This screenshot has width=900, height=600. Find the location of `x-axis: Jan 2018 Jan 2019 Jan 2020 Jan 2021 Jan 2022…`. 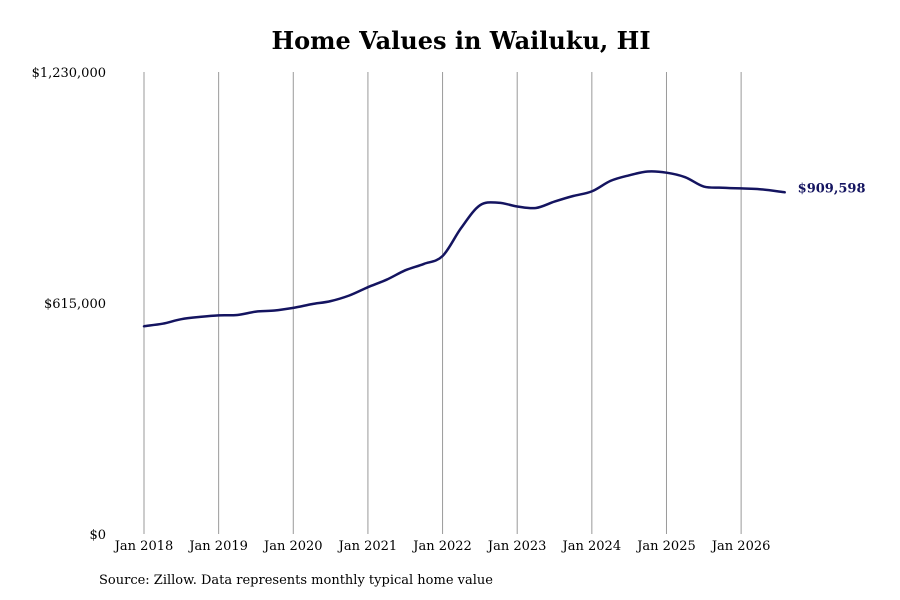

x-axis: Jan 2018 Jan 2019 Jan 2020 Jan 2021 Jan 2022… is located at coordinates (442, 546).